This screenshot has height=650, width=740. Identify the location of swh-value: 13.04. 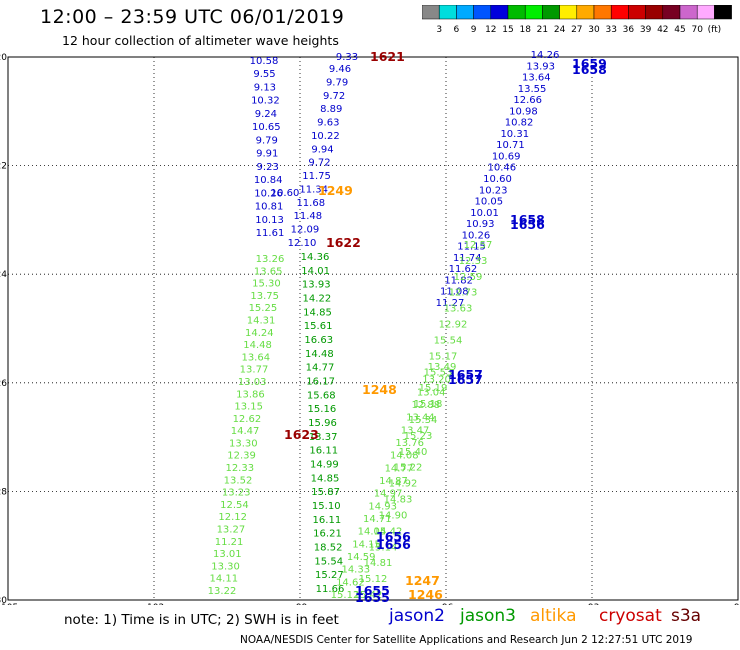
(431, 392).